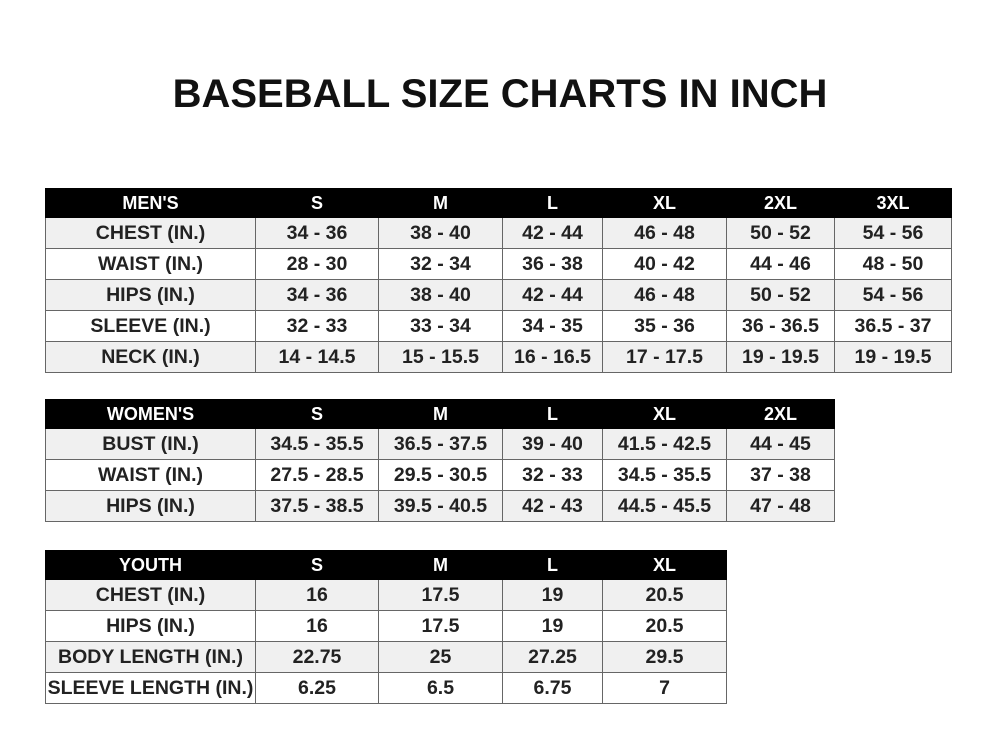 This screenshot has height=752, width=1000. Describe the element at coordinates (317, 657) in the screenshot. I see `size-value: 22.75` at that location.